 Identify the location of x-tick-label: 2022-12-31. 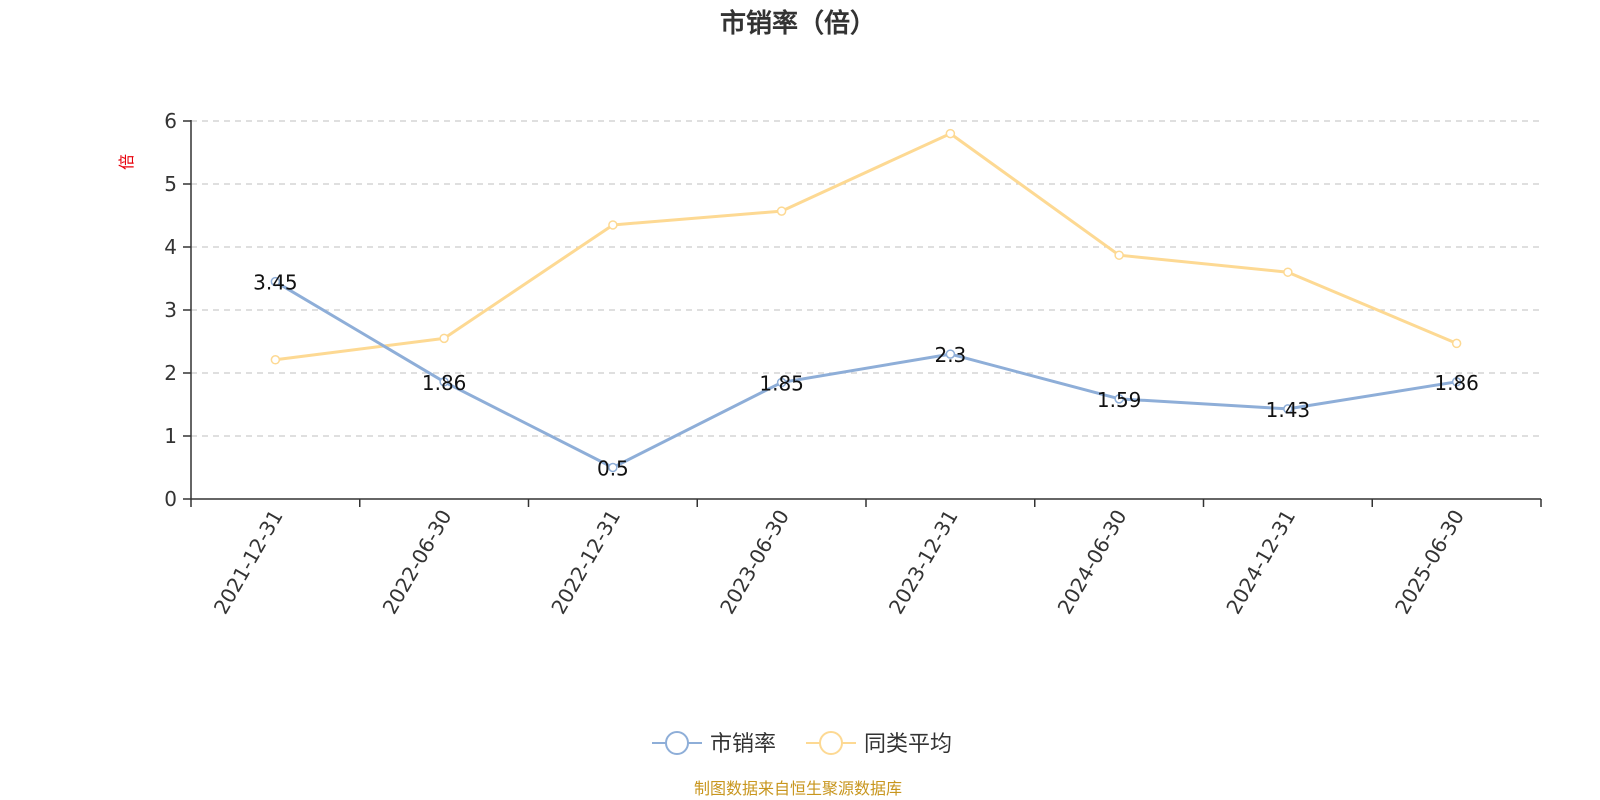
(585, 562).